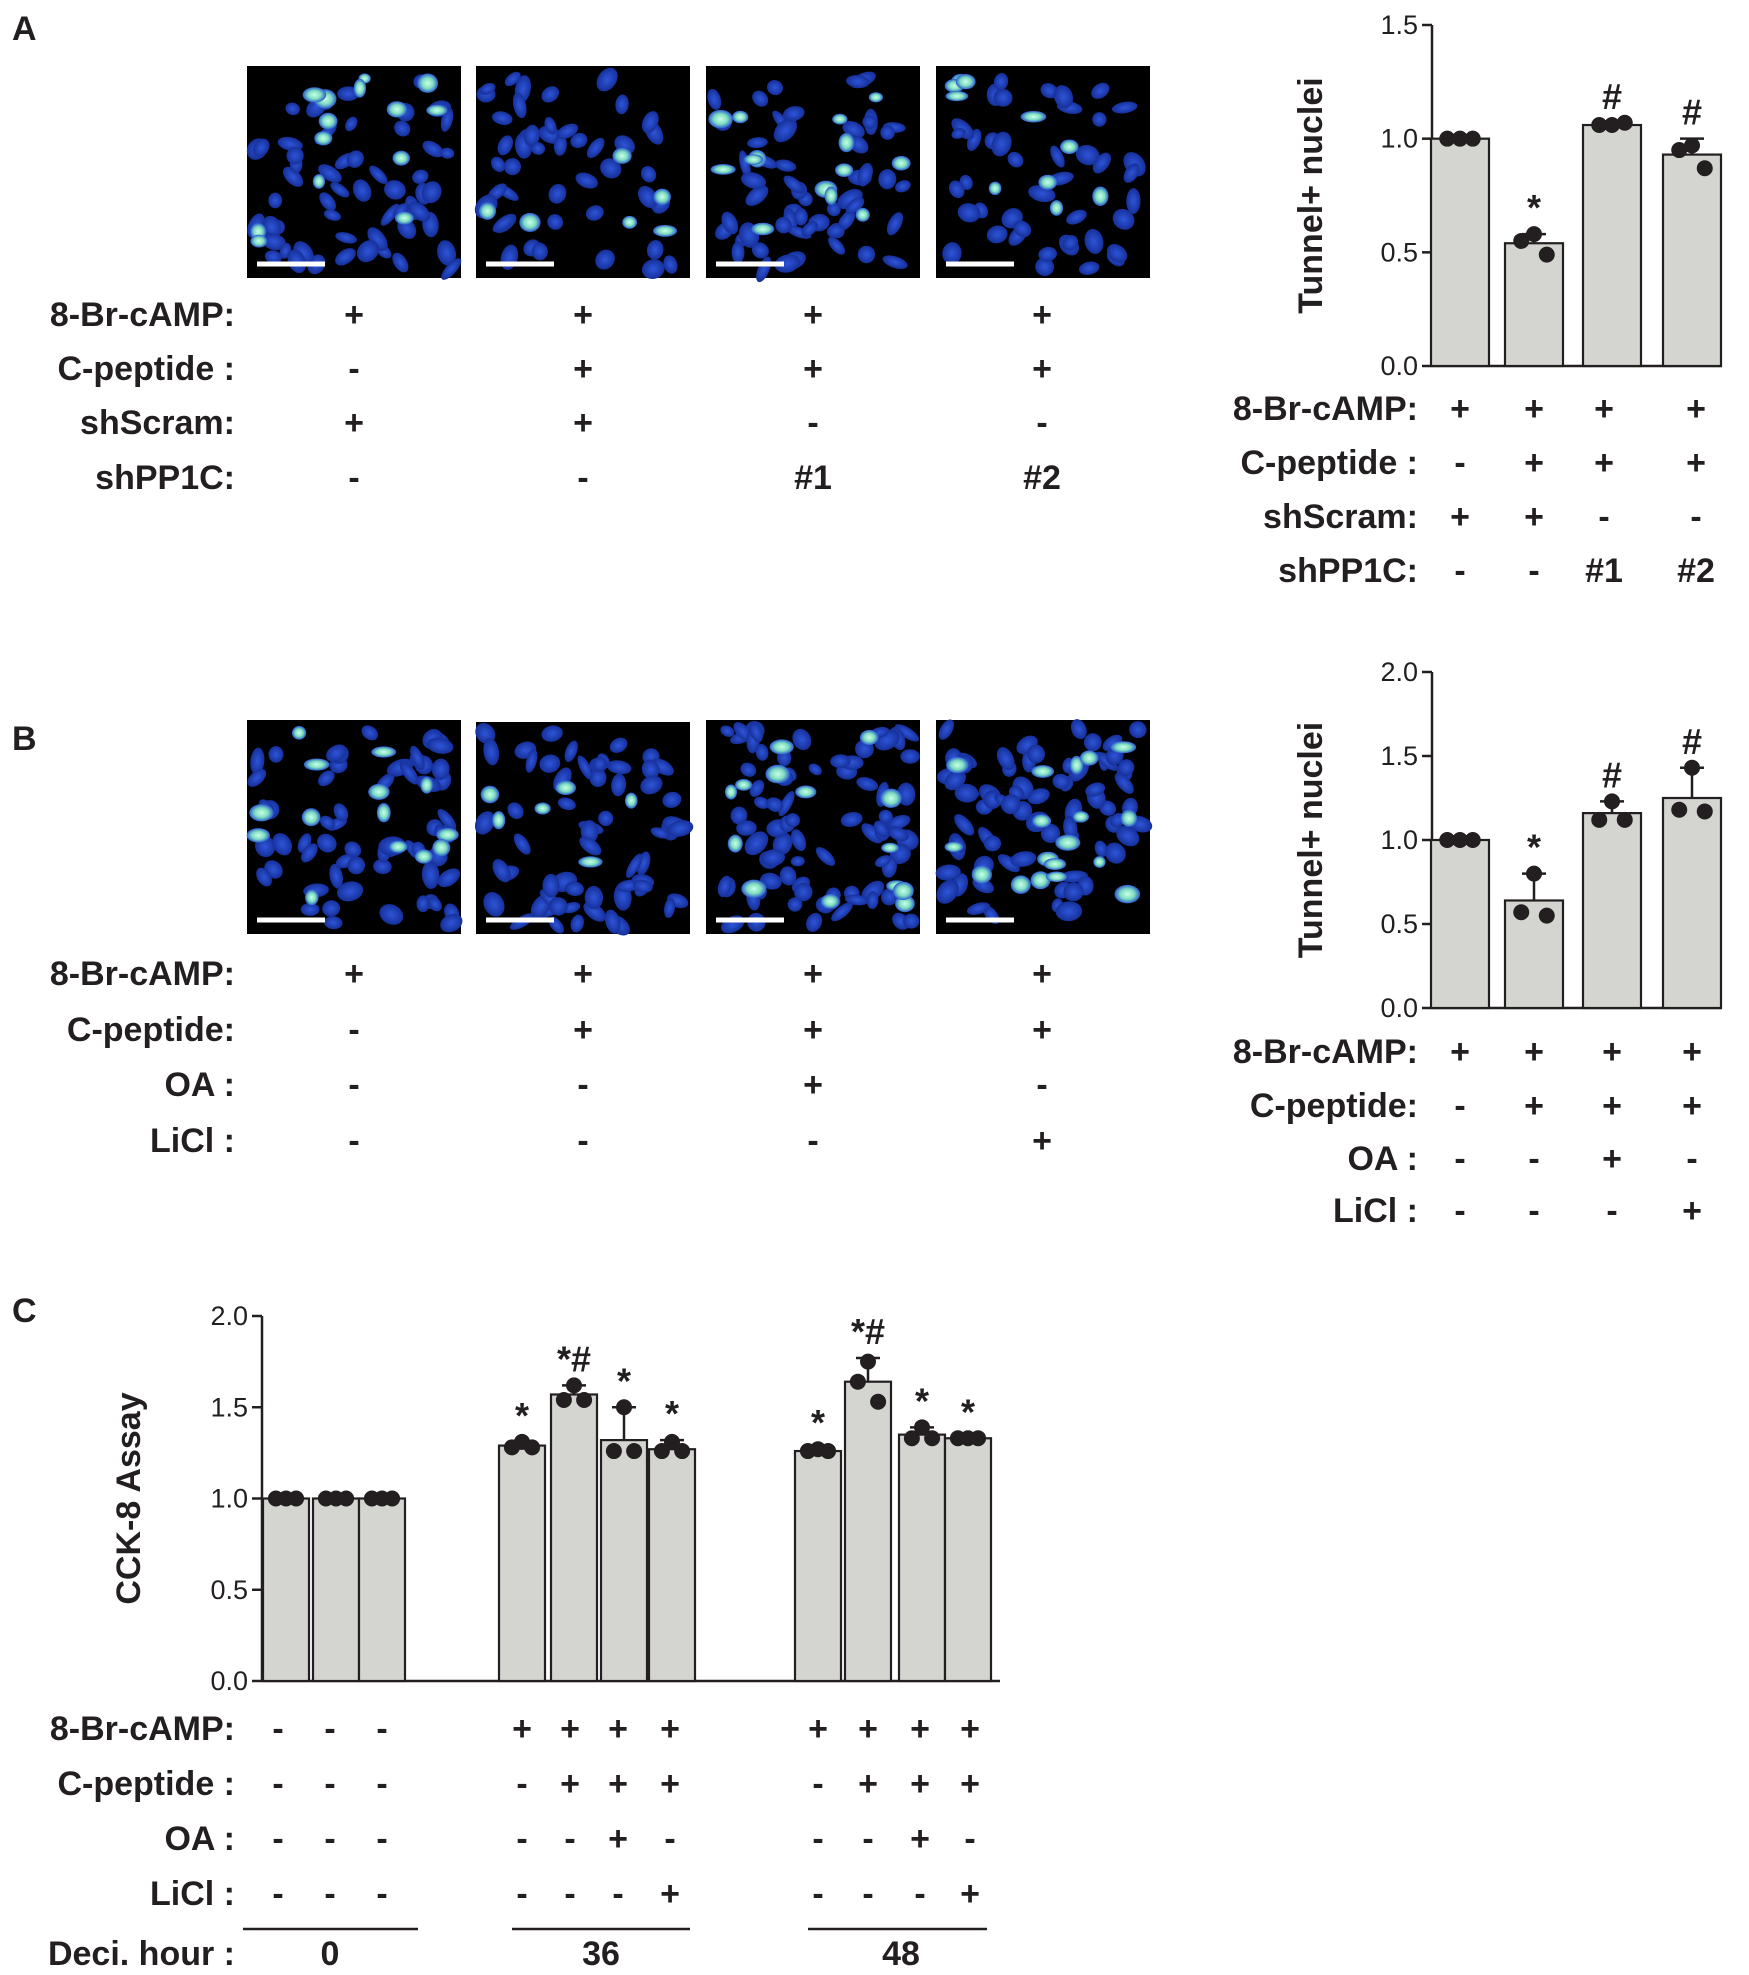 The width and height of the screenshot is (1749, 1975). Describe the element at coordinates (813, 827) in the screenshot. I see `micrograph-b3` at that location.